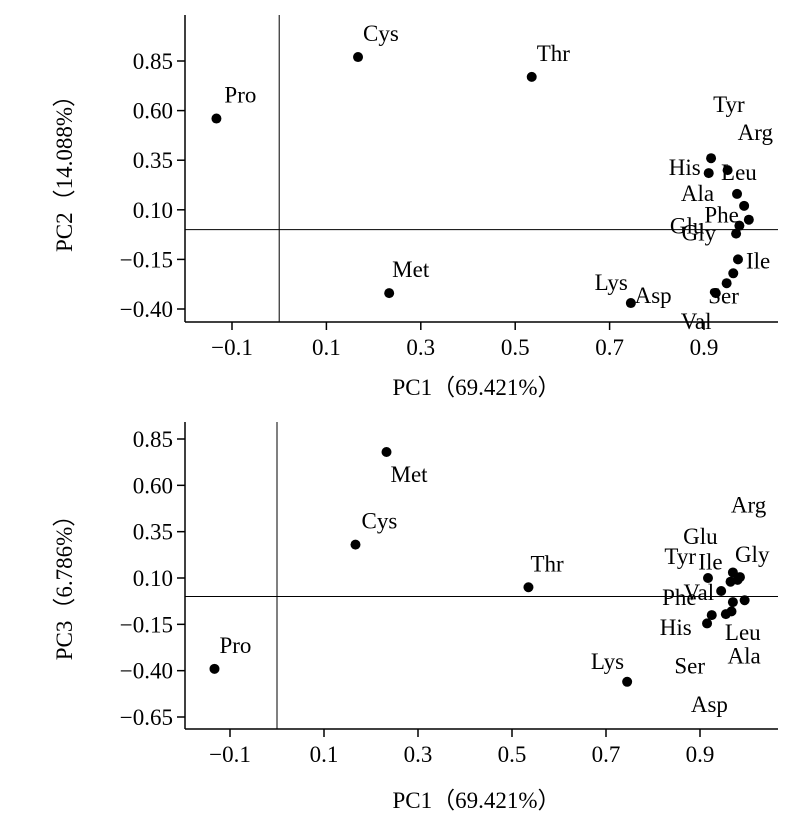  Describe the element at coordinates (64, 582) in the screenshot. I see `y-axis-title: PC3（6.786%）` at that location.